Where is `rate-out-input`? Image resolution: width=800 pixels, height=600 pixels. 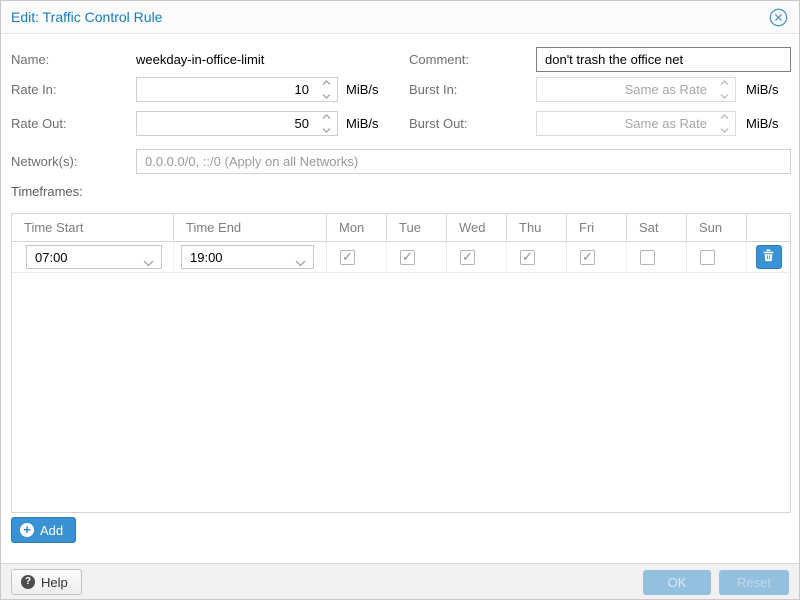 rate-out-input is located at coordinates (237, 123).